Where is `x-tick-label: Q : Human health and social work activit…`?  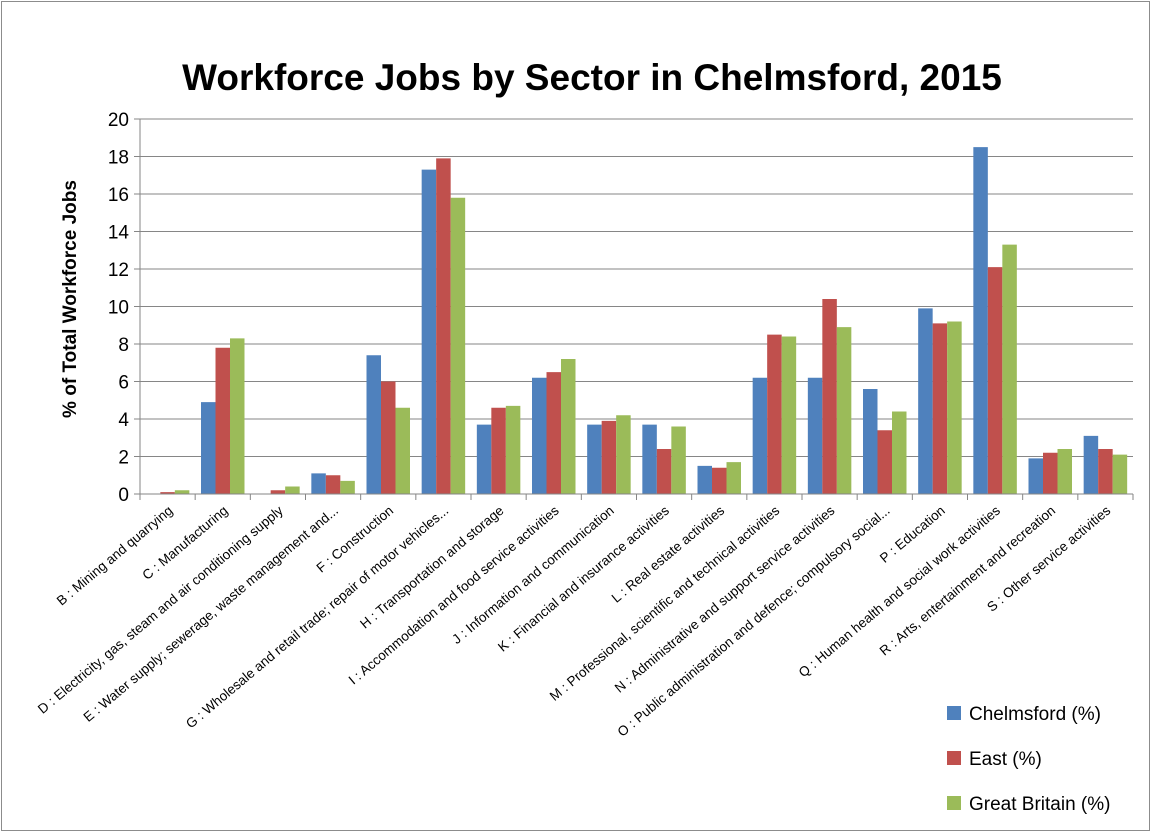 x-tick-label: Q : Human health and social work activit… is located at coordinates (900, 592).